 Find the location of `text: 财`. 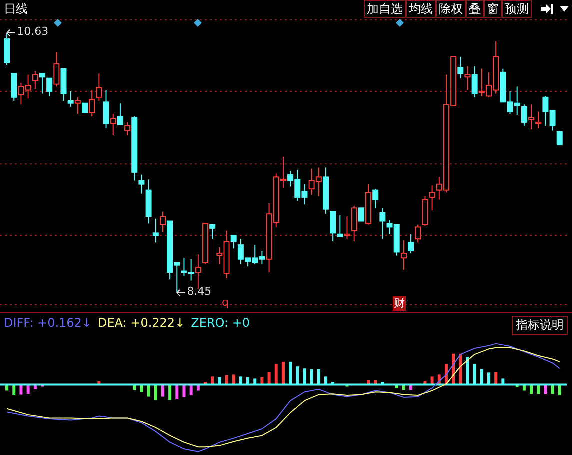

text: 财 is located at coordinates (399, 303).